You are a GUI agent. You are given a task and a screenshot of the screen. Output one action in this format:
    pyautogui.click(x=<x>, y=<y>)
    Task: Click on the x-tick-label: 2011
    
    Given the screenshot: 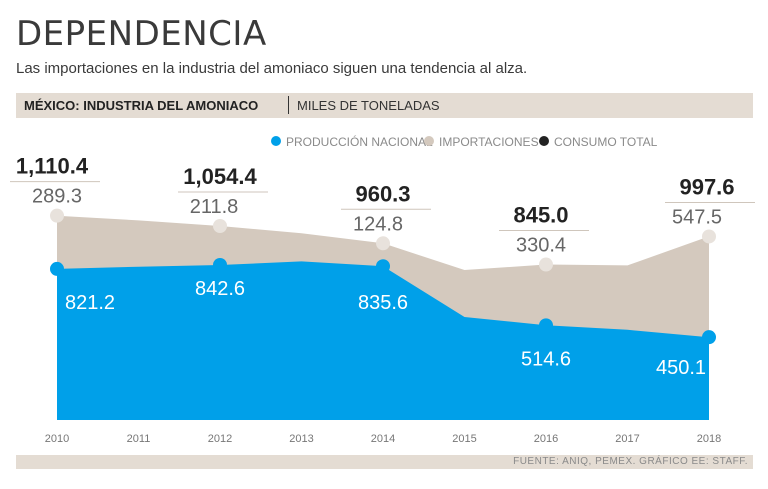 What is the action you would take?
    pyautogui.click(x=139, y=439)
    